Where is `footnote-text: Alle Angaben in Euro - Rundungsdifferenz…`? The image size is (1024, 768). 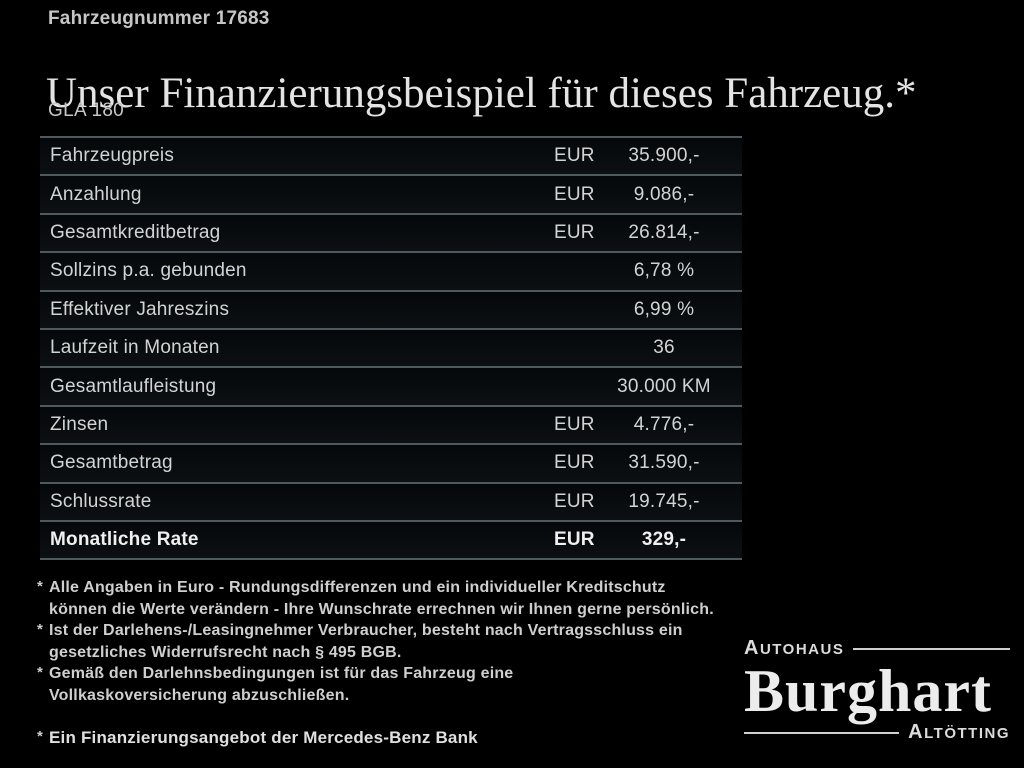 footnote-text: Alle Angaben in Euro - Rundungsdifferenz… is located at coordinates (403, 598).